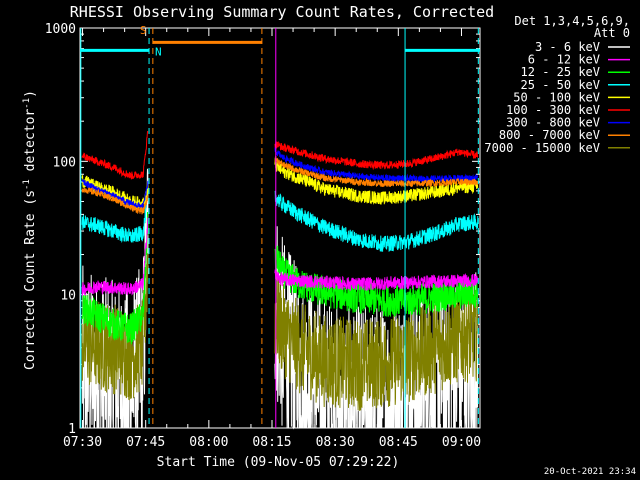 This screenshot has height=480, width=640. I want to click on x-tick-label: 08:45, so click(398, 442).